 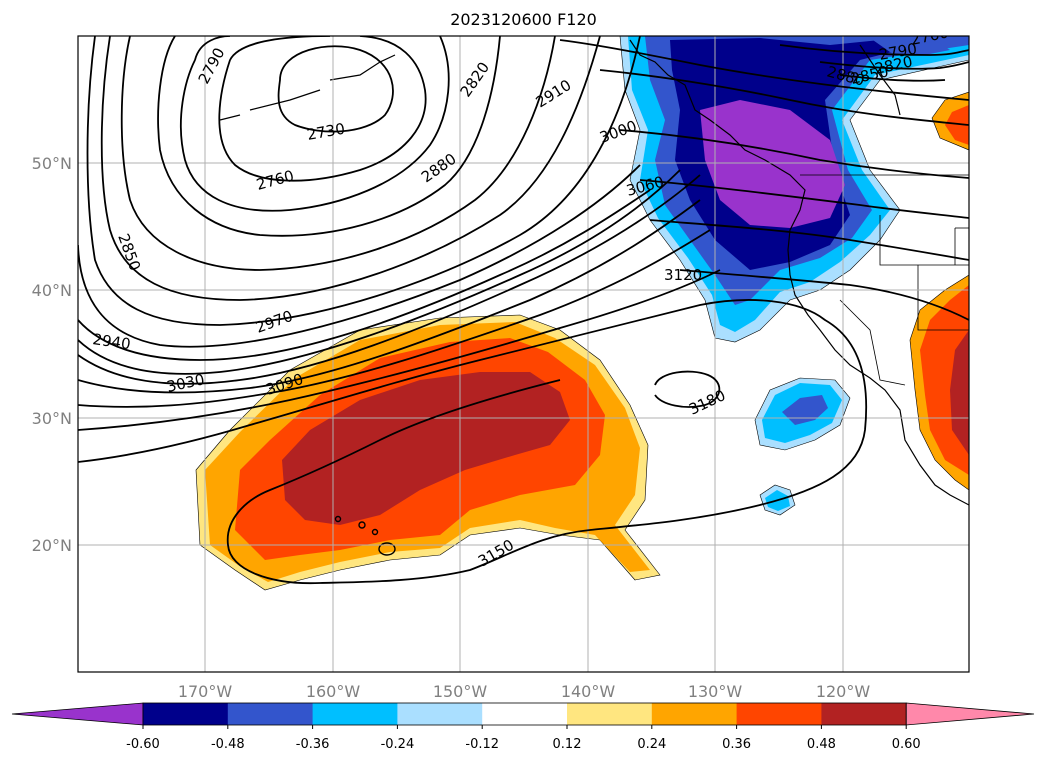 I want to click on map-title: 2023120600 F120, so click(x=523, y=19).